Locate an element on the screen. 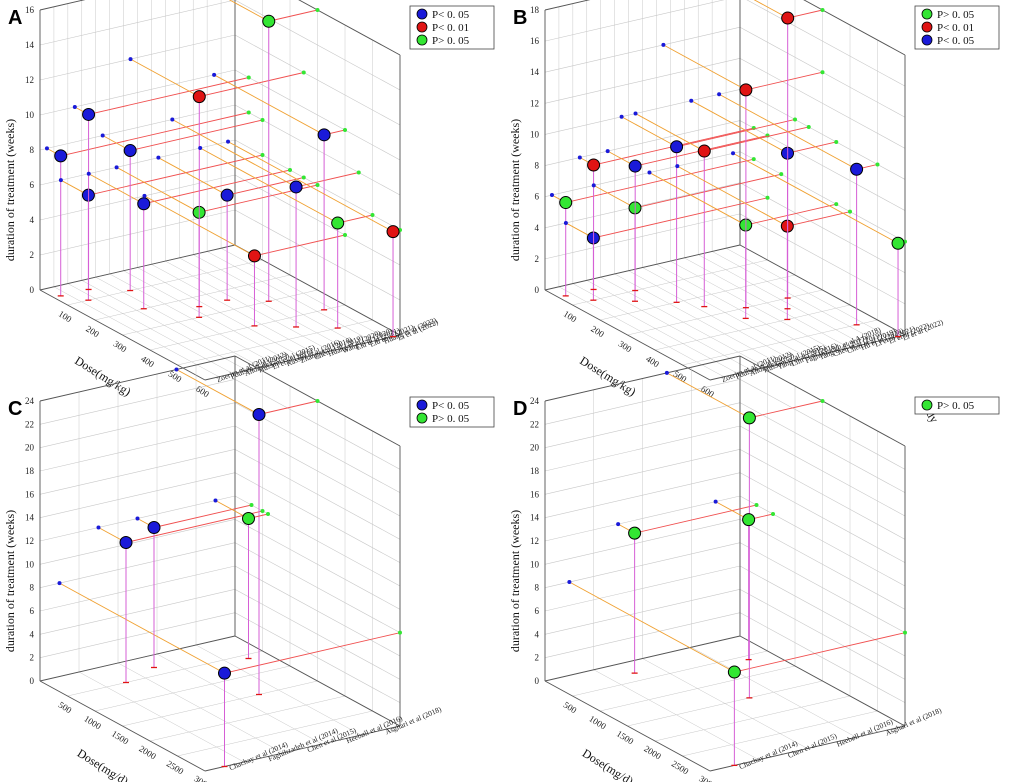 Image resolution: width=1010 pixels, height=782 pixels. panel-letter: D is located at coordinates (520, 409).